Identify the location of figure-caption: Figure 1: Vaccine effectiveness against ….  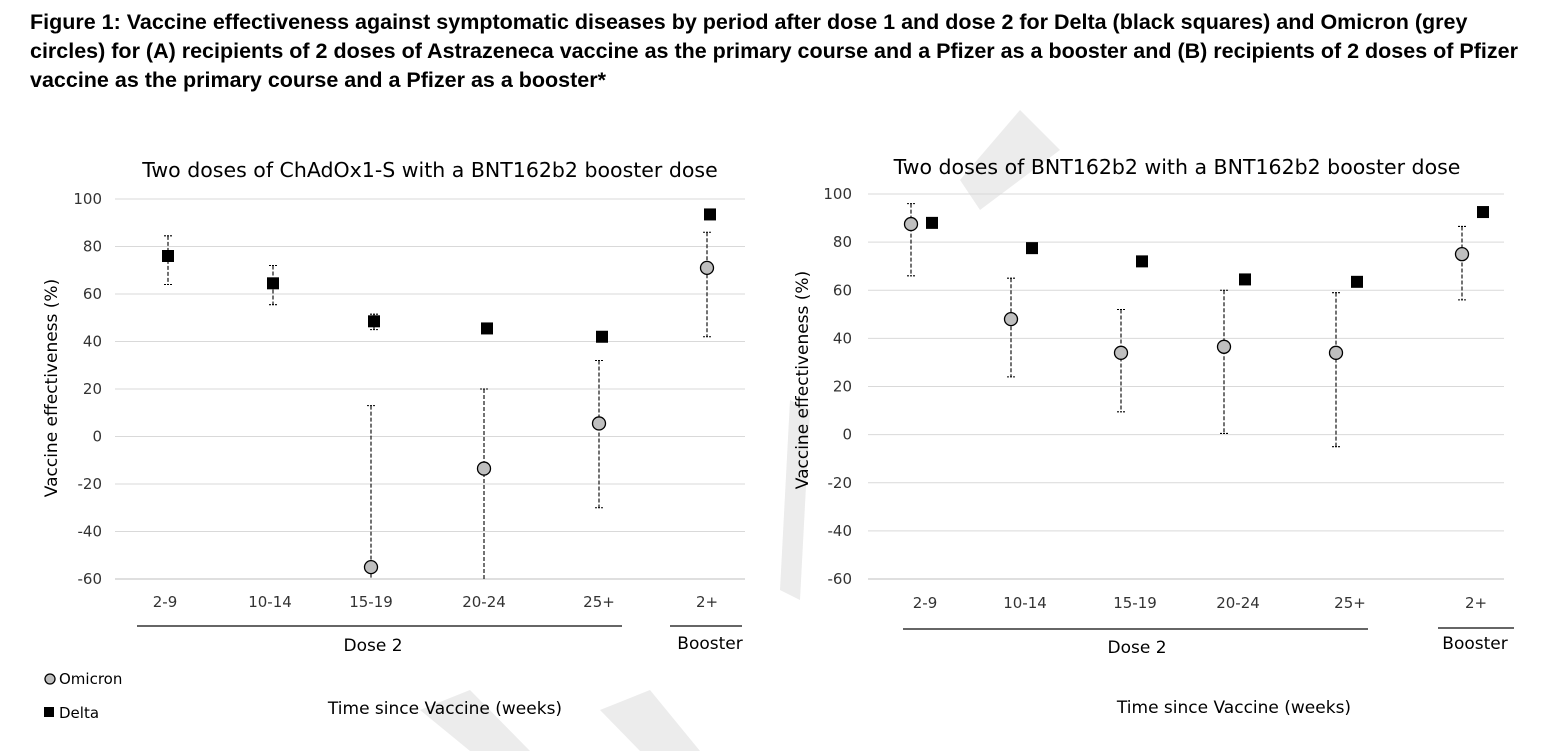
(774, 51).